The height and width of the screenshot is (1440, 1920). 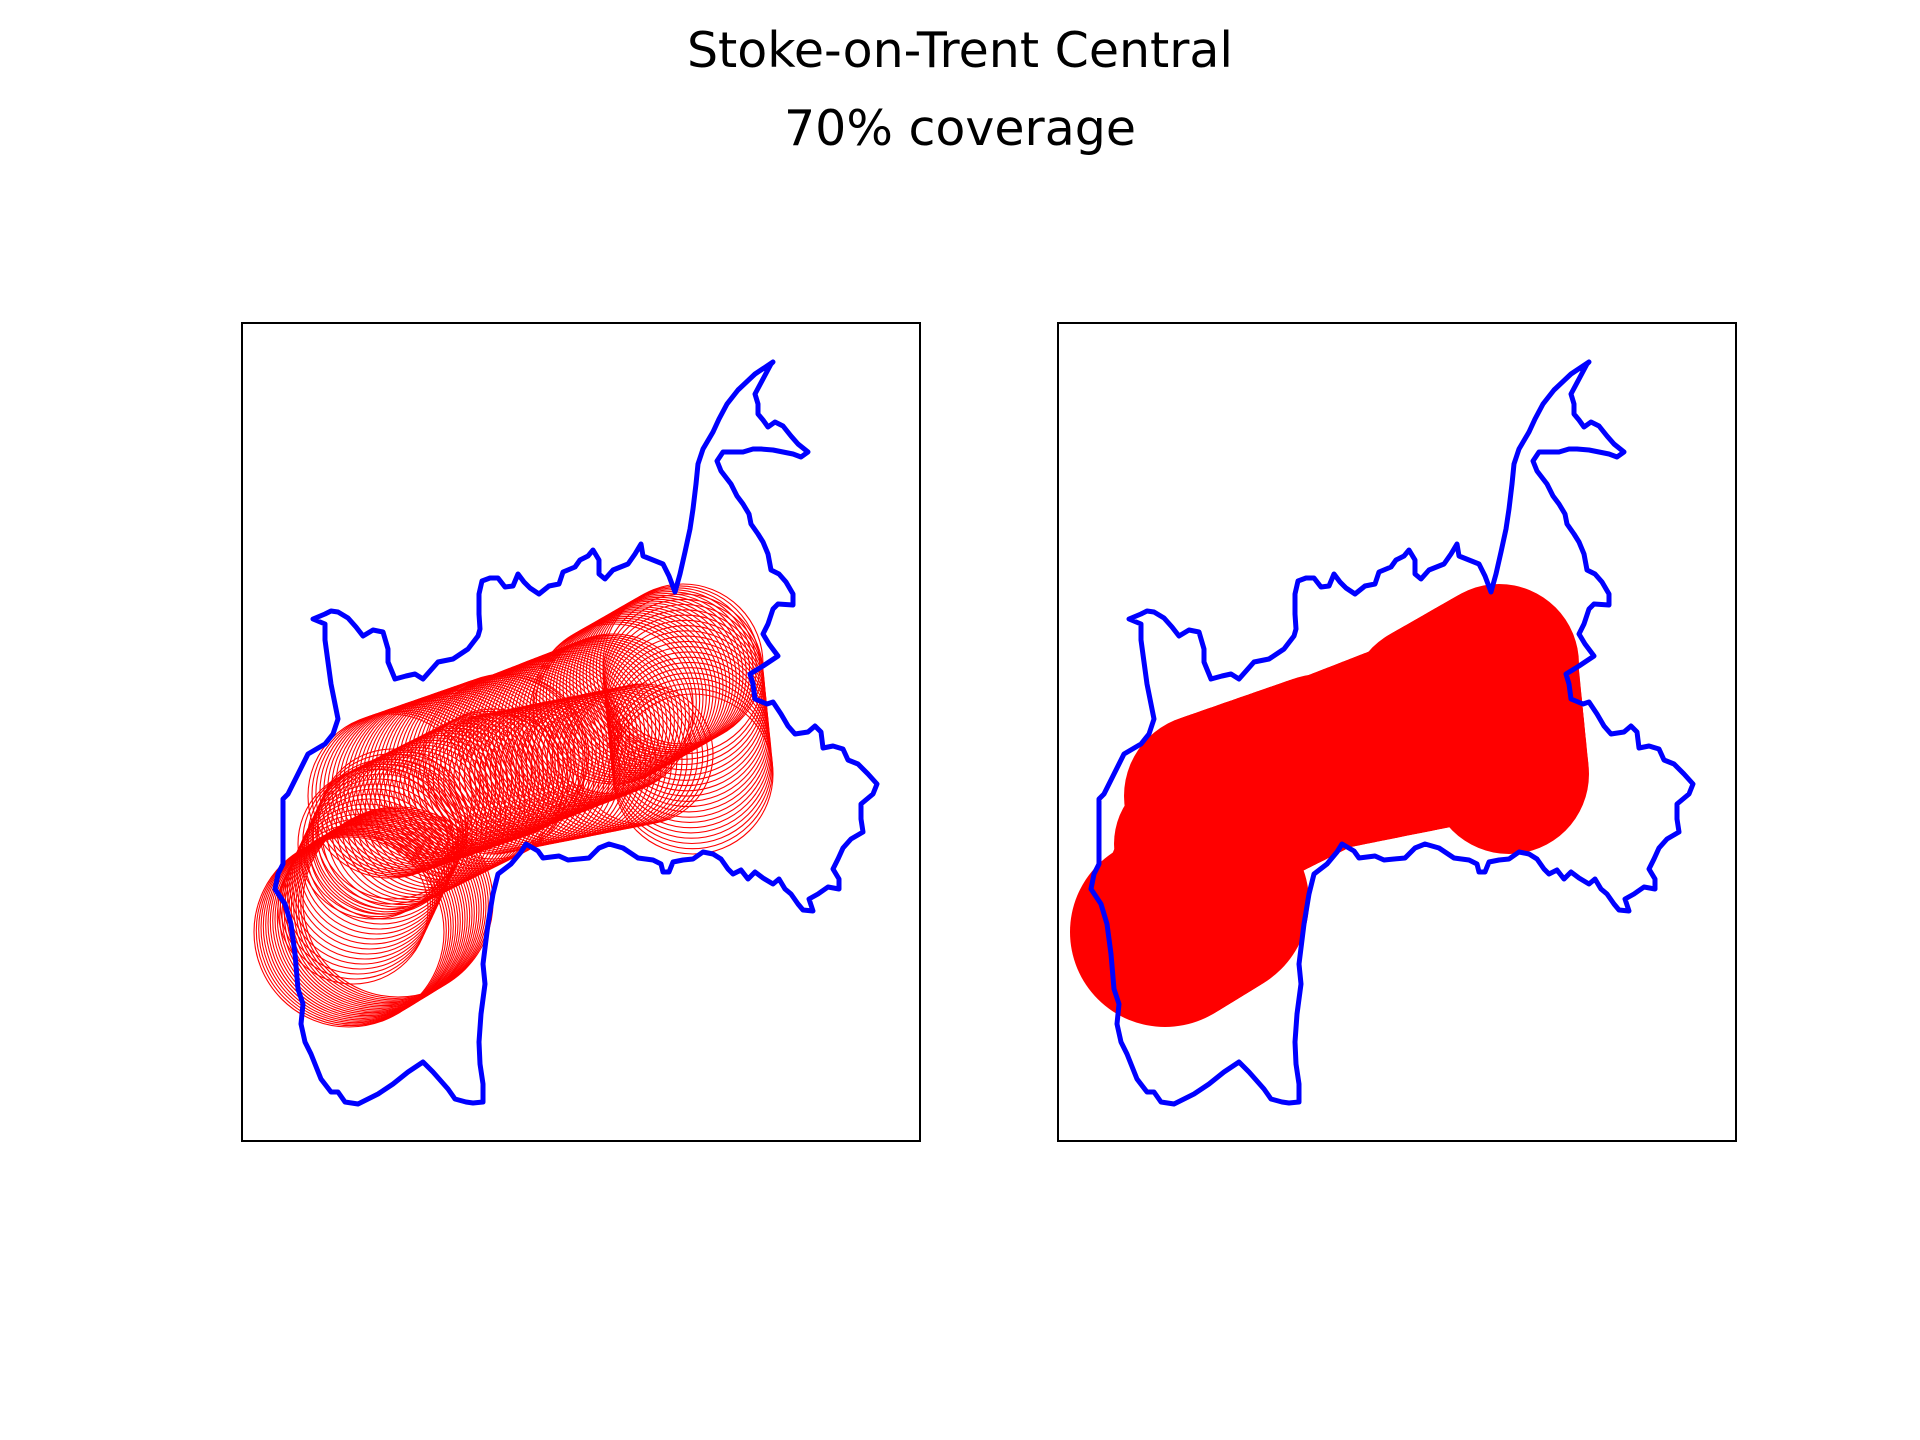 What do you see at coordinates (960, 50) in the screenshot?
I see `figure-title: Stoke-on-Trent Central` at bounding box center [960, 50].